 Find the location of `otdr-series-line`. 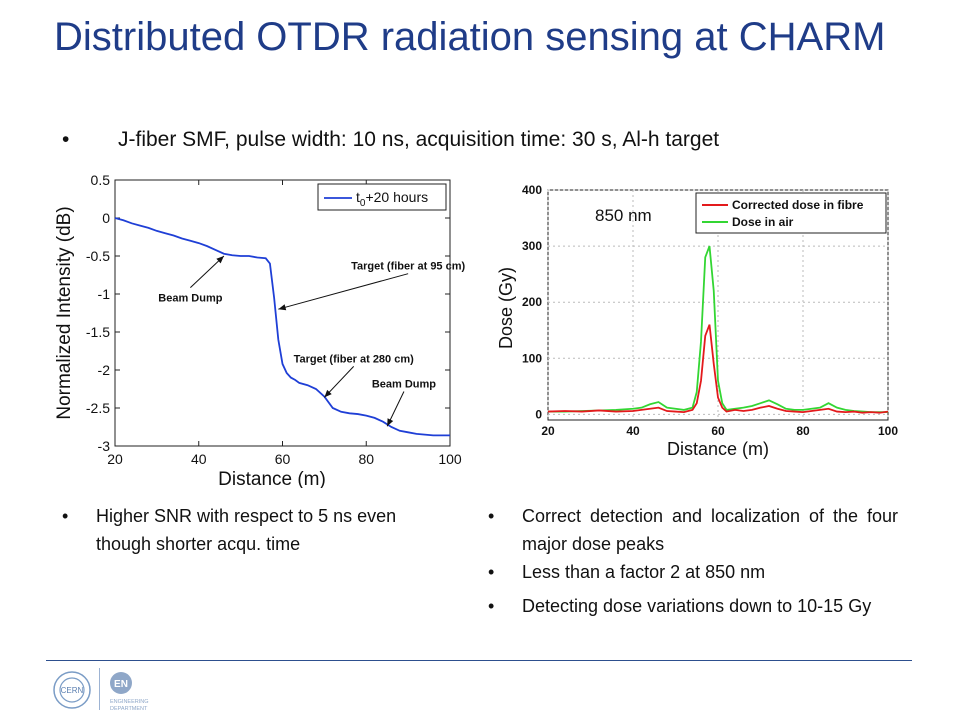

otdr-series-line is located at coordinates (282, 327).